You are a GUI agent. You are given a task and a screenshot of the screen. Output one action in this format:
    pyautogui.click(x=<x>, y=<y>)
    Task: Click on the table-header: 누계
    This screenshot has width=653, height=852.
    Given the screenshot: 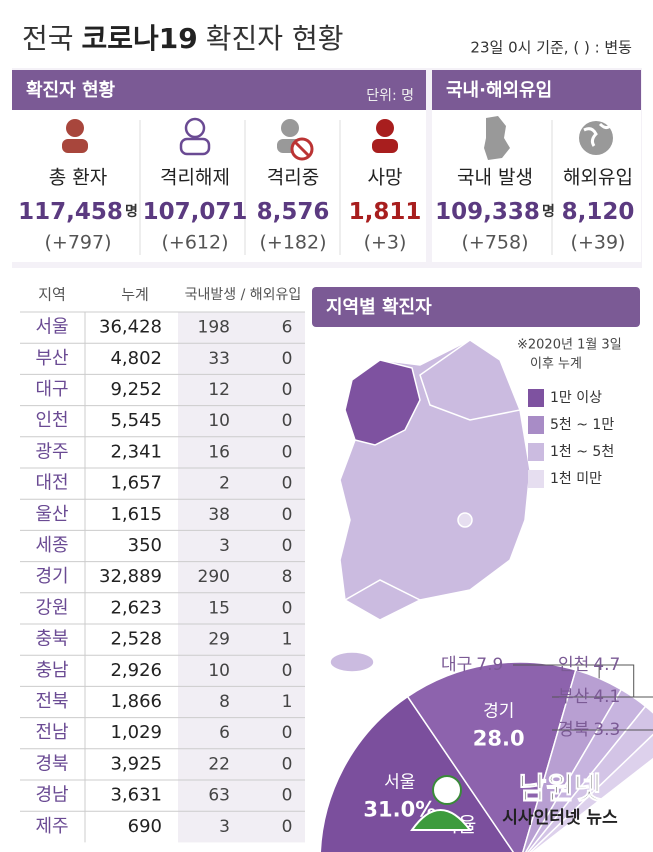 What is the action you would take?
    pyautogui.click(x=135, y=295)
    